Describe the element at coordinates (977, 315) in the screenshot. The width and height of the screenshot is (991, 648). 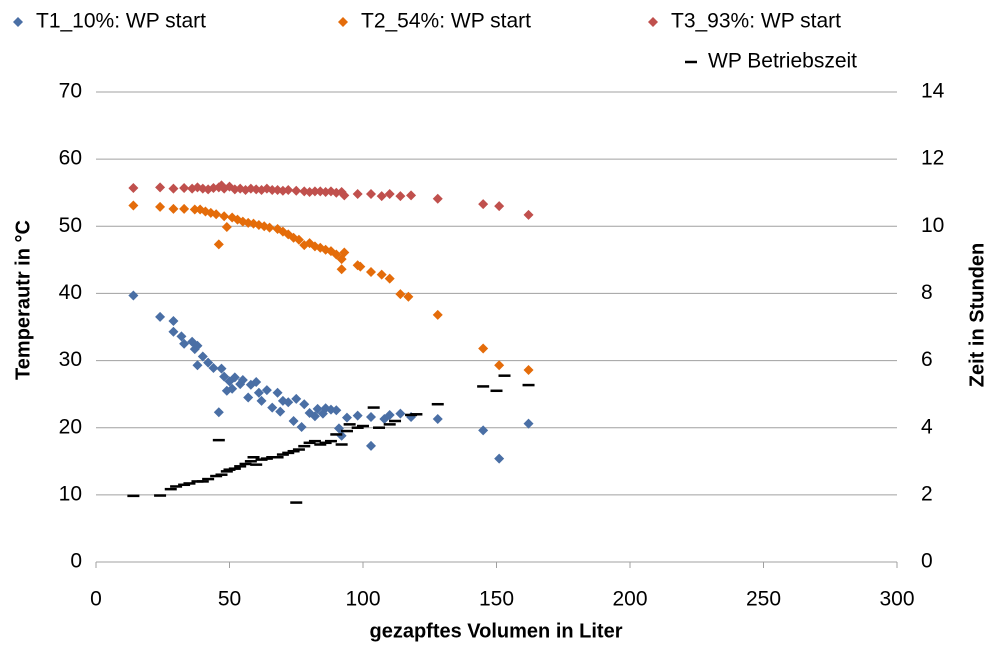
I see `y2-axis-title: Zeit in Stunden` at that location.